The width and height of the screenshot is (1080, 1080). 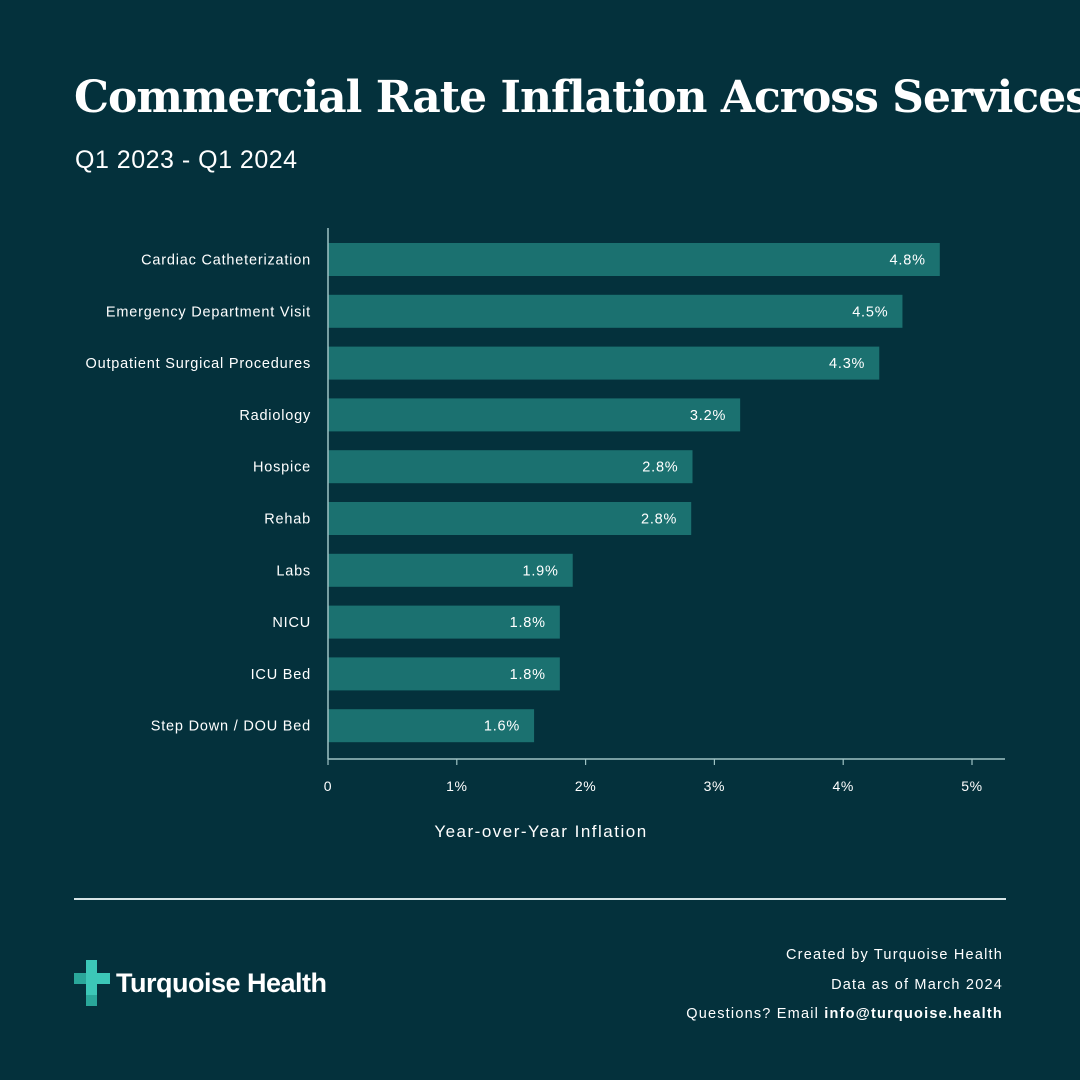 I want to click on category-label-8: ICU Bed, so click(x=281, y=675).